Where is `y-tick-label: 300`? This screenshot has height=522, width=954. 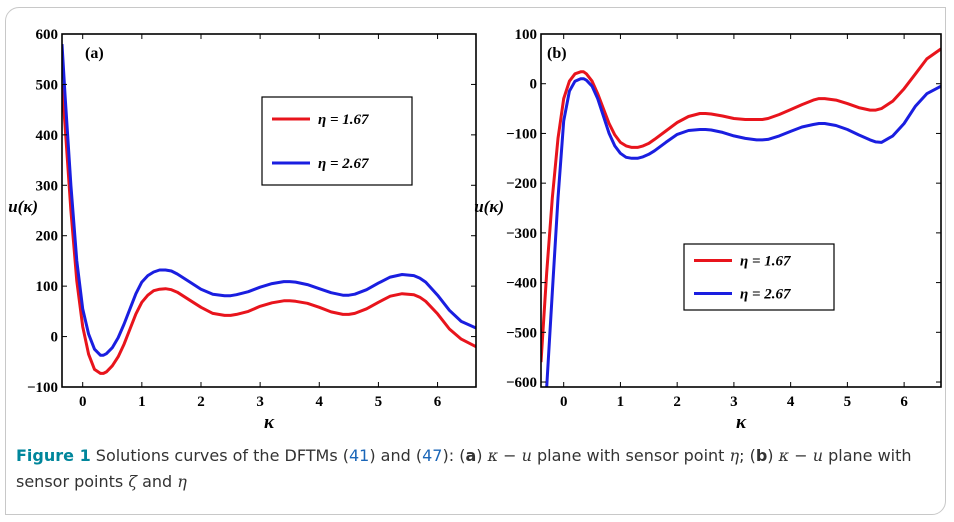
y-tick-label: 300 is located at coordinates (47, 186).